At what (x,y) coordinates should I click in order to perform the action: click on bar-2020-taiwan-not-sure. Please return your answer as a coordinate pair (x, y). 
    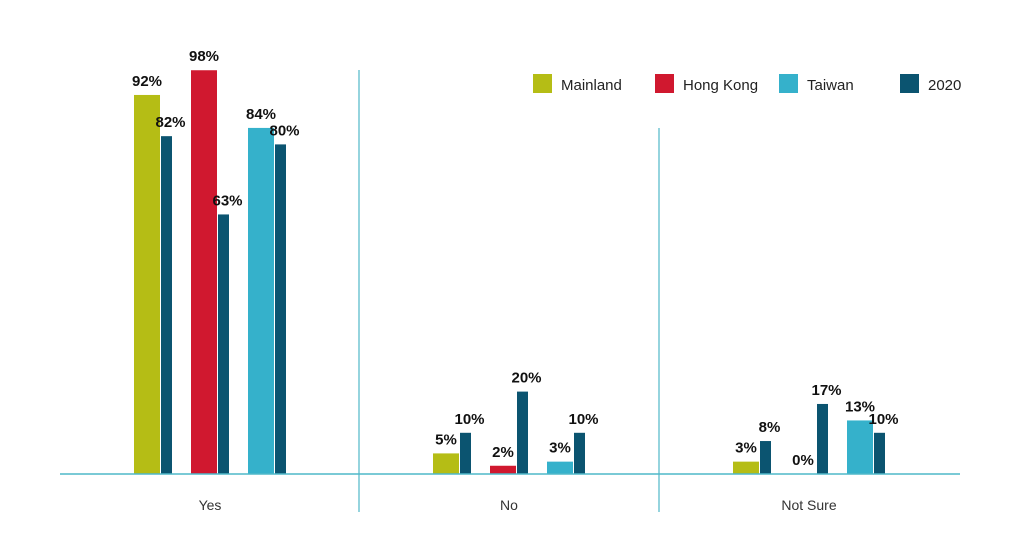
    Looking at the image, I should click on (879, 453).